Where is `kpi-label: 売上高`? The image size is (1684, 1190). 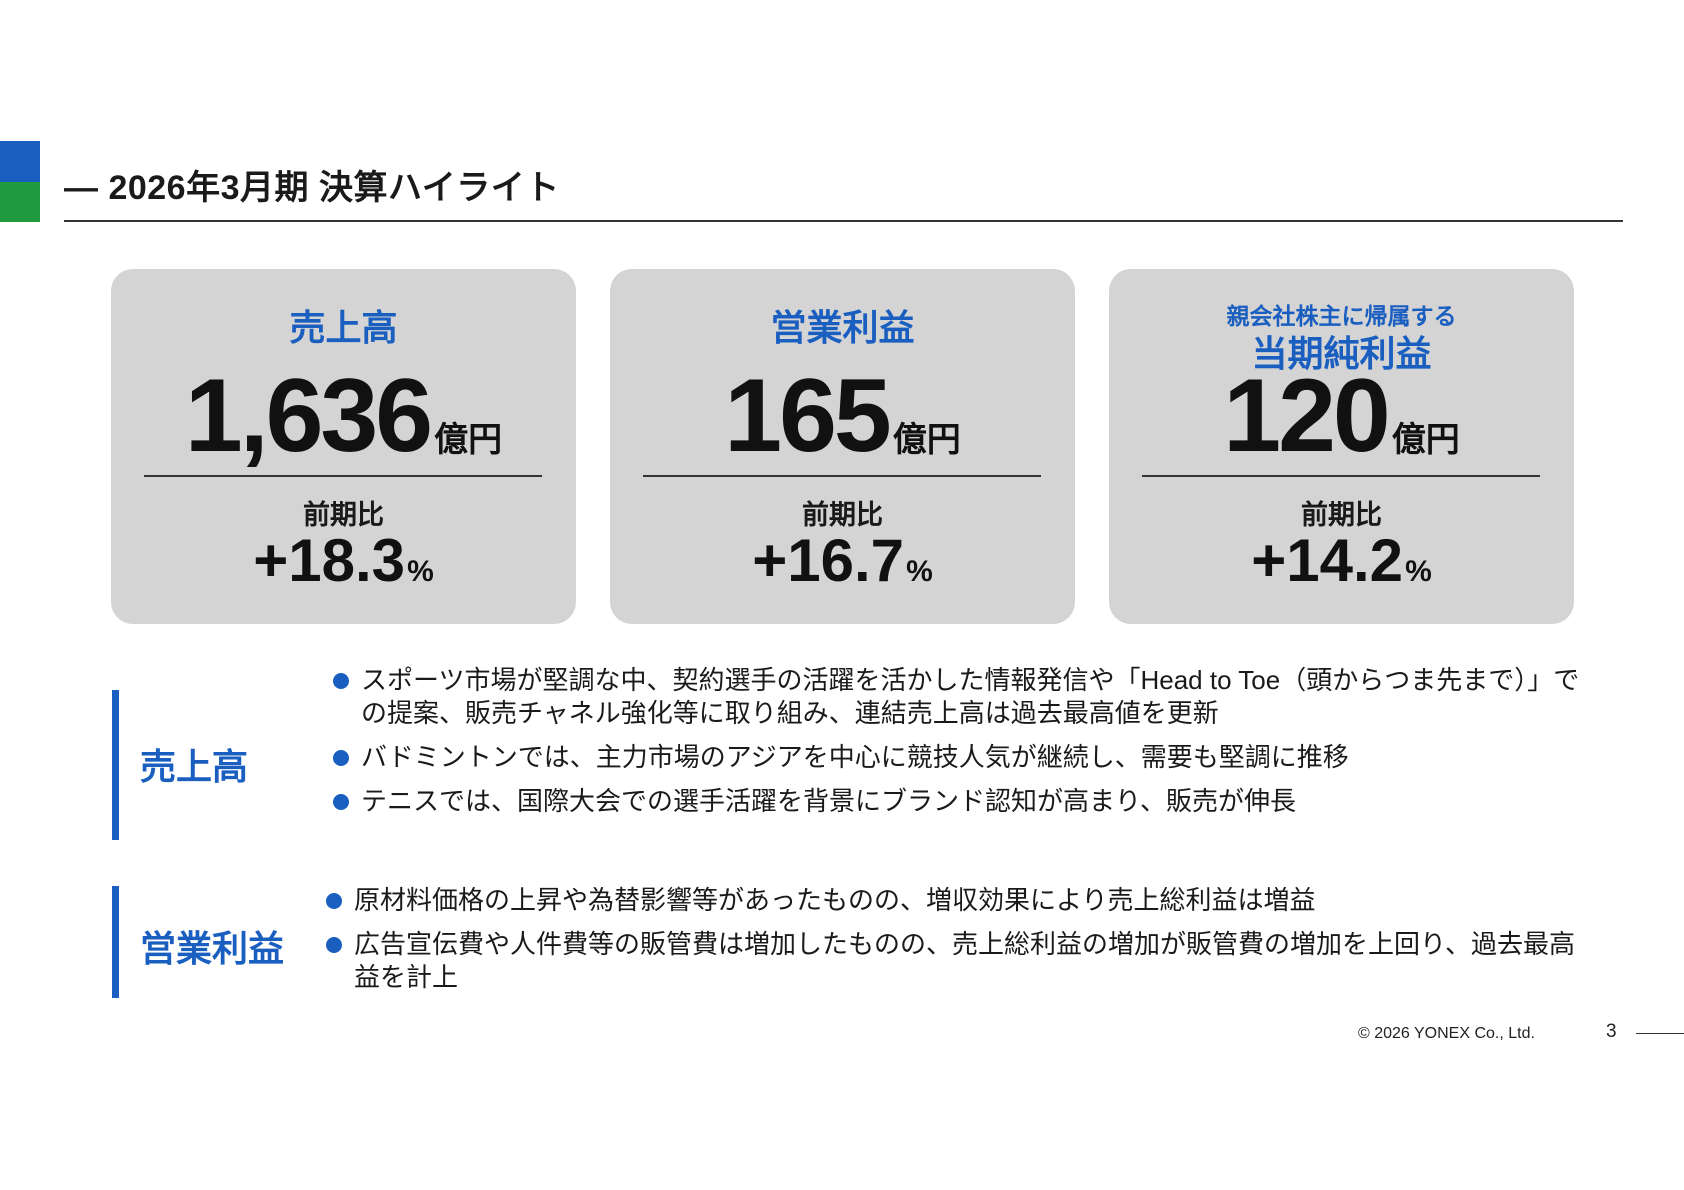 kpi-label: 売上高 is located at coordinates (343, 327).